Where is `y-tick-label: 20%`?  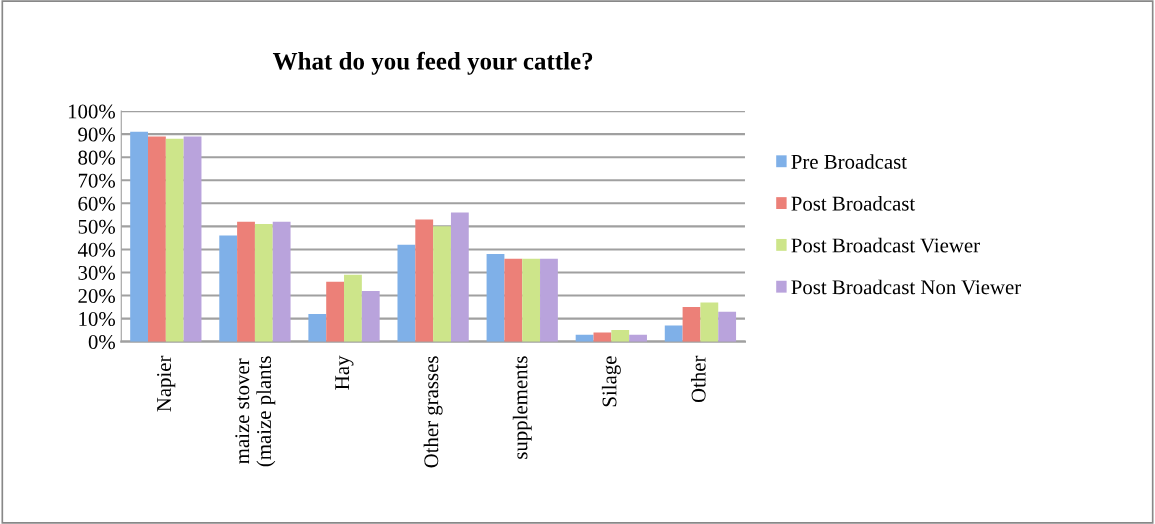
y-tick-label: 20% is located at coordinates (97, 296).